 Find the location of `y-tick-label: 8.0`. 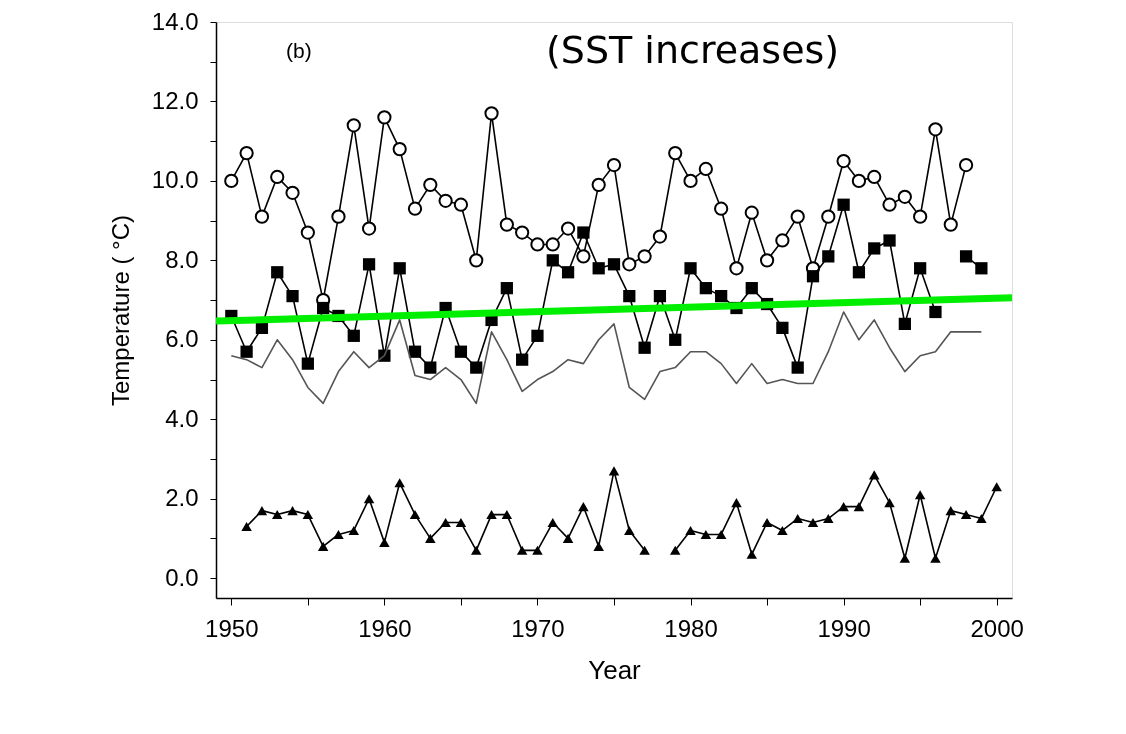

y-tick-label: 8.0 is located at coordinates (182, 259).